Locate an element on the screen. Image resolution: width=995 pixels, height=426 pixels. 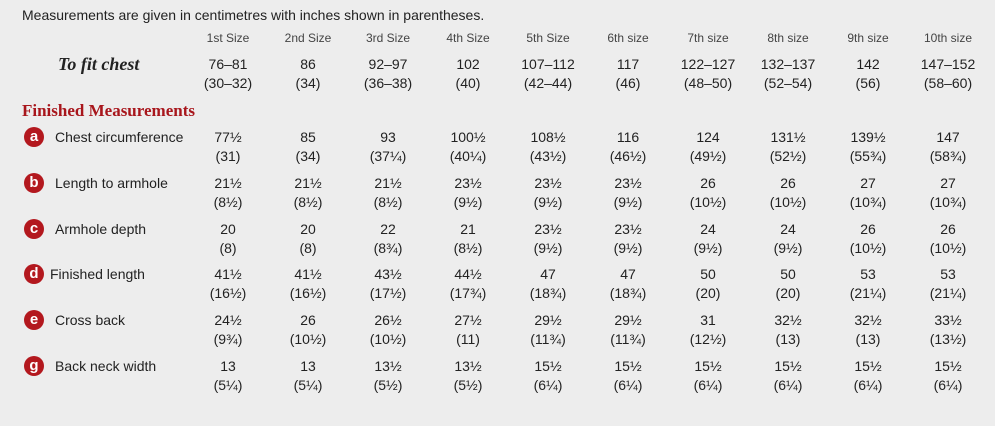
cell-cm: 27½ is located at coordinates (468, 320).